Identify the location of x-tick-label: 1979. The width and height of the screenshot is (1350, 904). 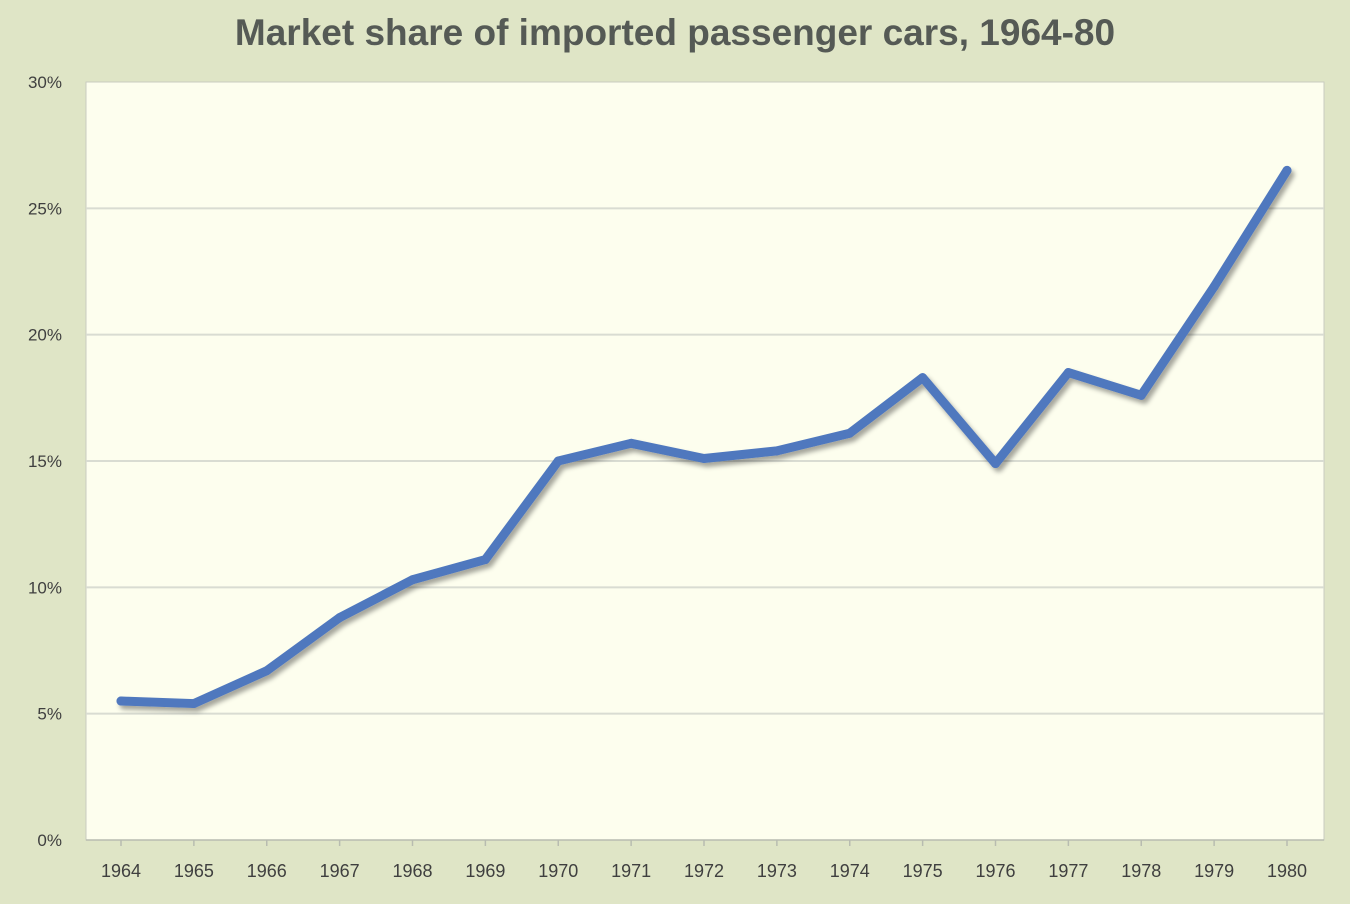
(1214, 871).